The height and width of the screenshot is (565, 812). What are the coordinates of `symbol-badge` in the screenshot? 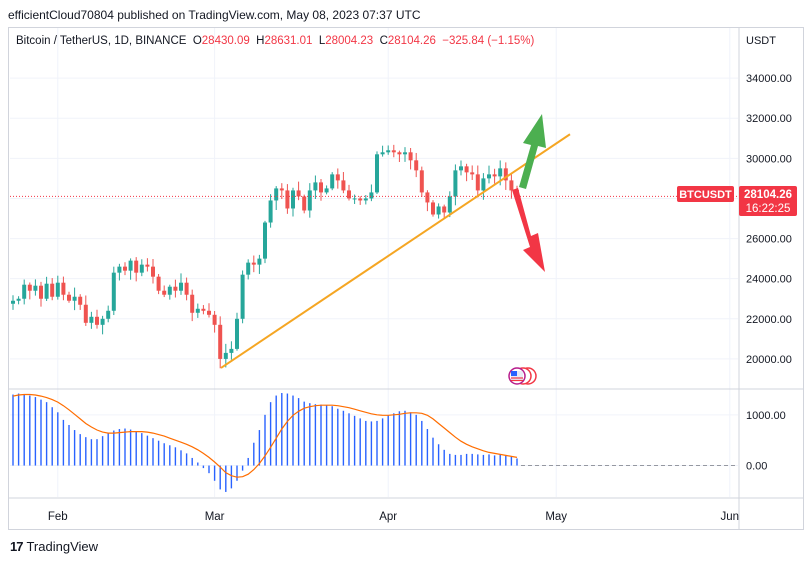 It's located at (705, 194).